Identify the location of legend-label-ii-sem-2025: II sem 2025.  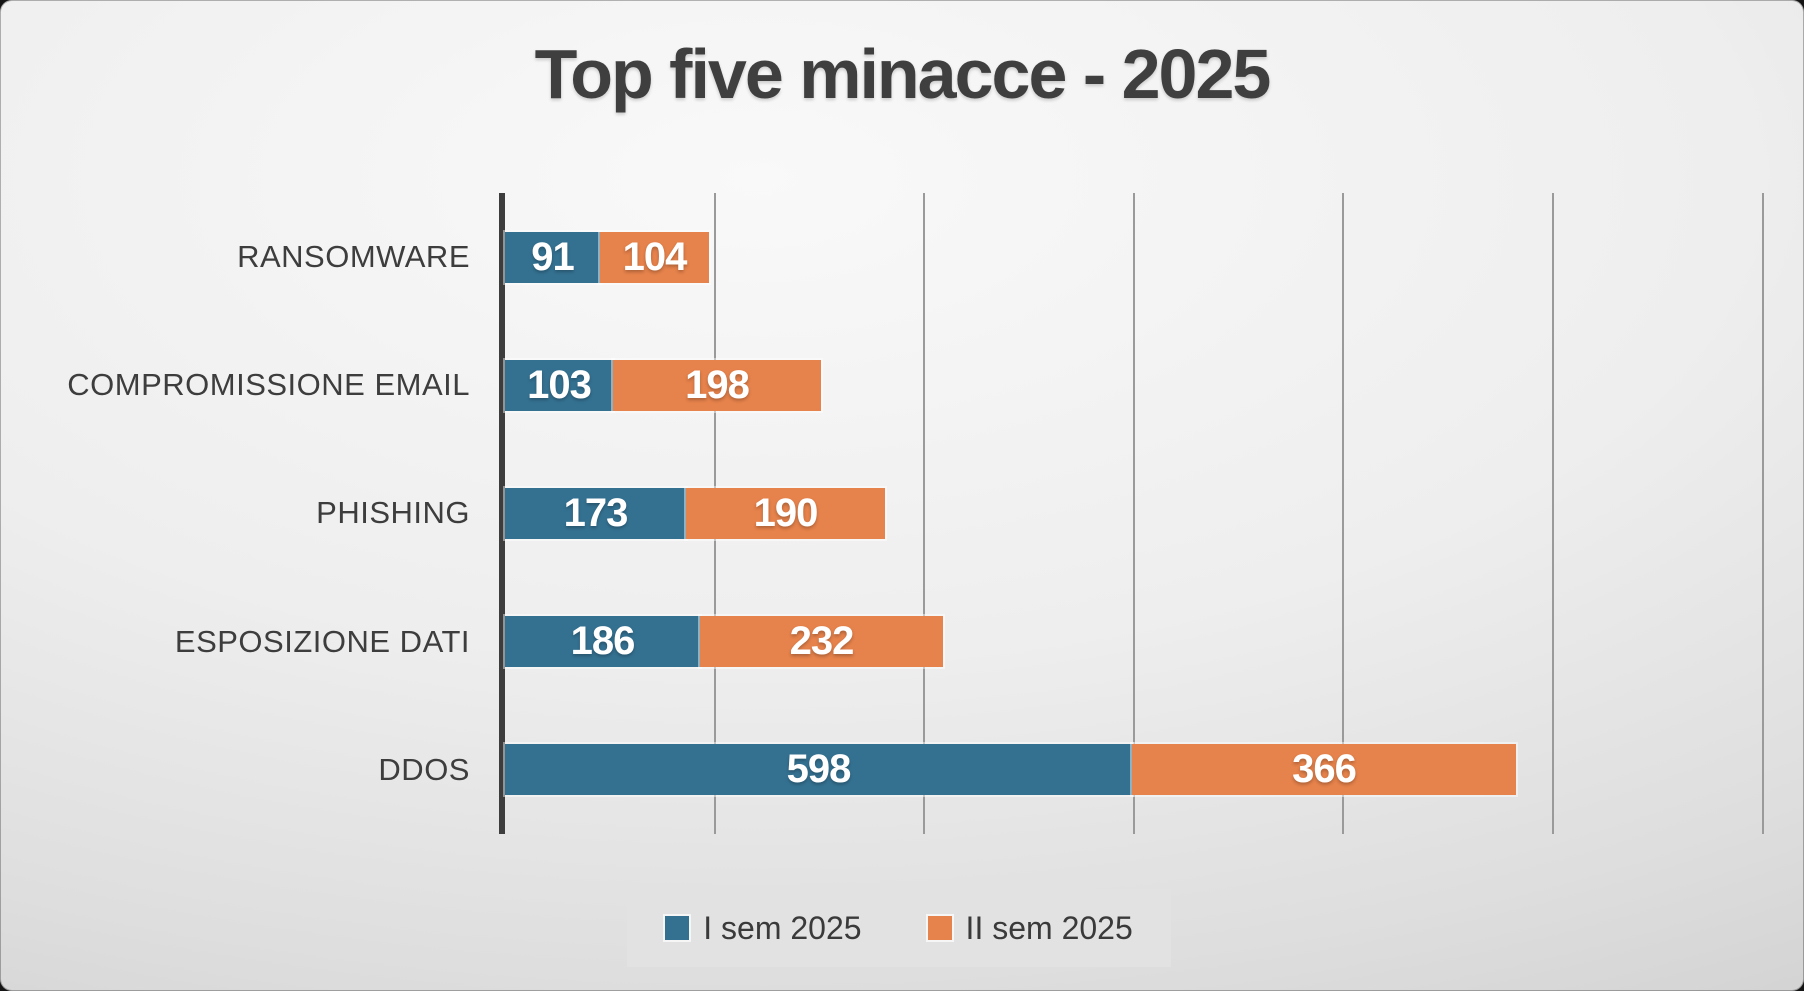
(1049, 927).